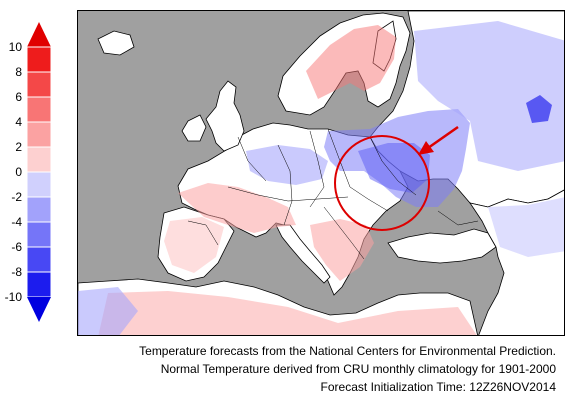 The image size is (576, 401). I want to click on highlight-circle, so click(382, 183).